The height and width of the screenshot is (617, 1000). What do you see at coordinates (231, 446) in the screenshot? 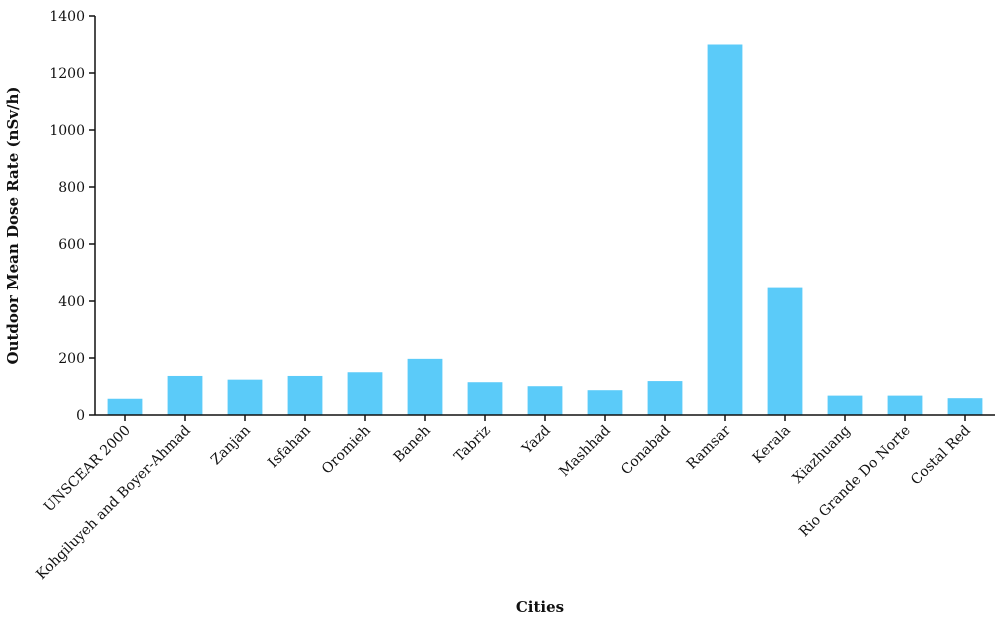
I see `x-tick-label: Zanjan` at bounding box center [231, 446].